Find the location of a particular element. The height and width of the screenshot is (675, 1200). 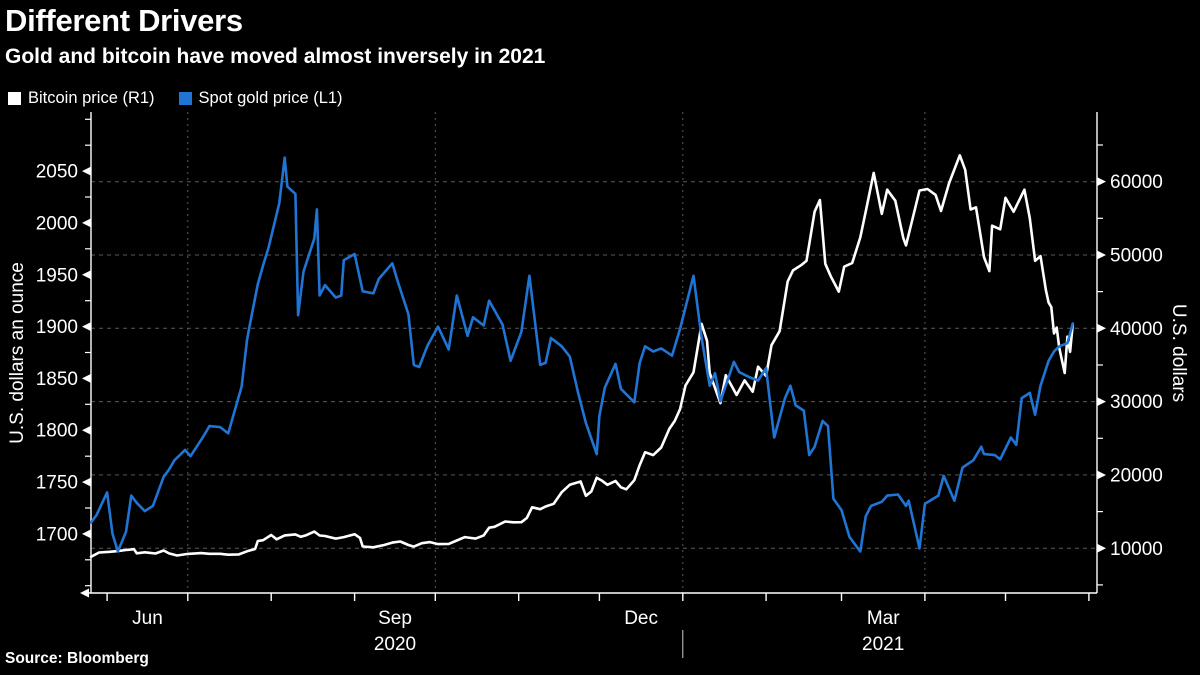

legend: Bitcoin price (R1) Spot gold price (L1) is located at coordinates (175, 98).